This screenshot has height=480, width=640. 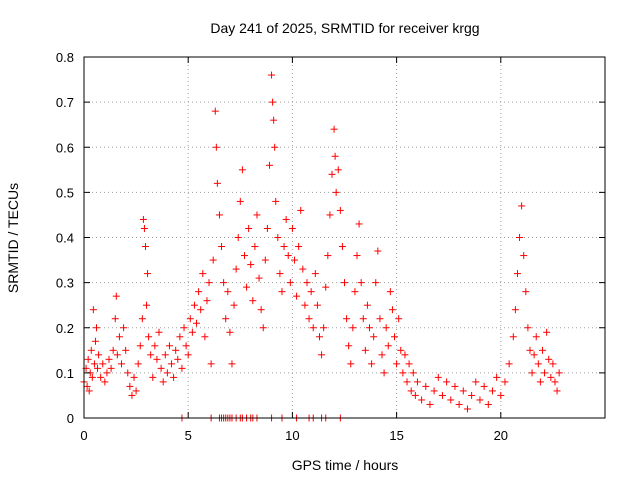 What do you see at coordinates (65, 102) in the screenshot?
I see `y-tick-label: 0.7` at bounding box center [65, 102].